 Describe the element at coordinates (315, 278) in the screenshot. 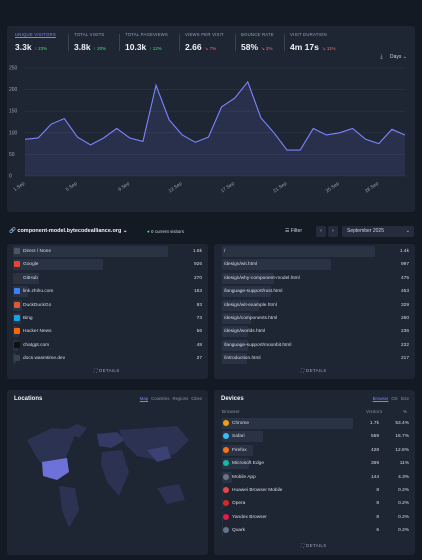

I see `page-row: /design/why-component-model.html 475` at that location.